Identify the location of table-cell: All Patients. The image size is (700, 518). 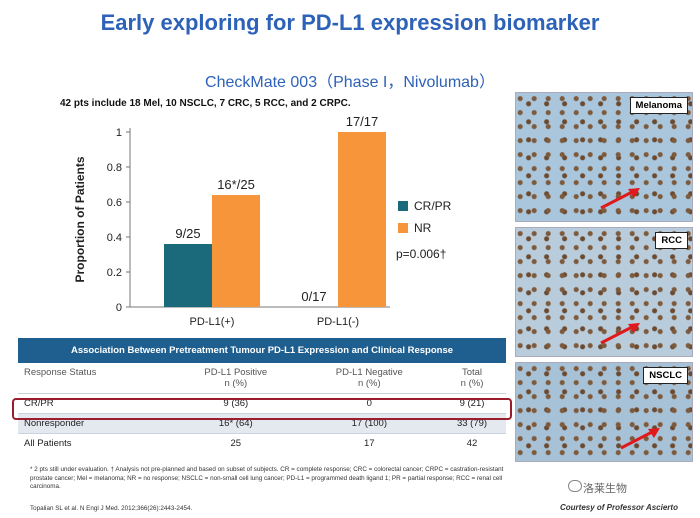
(95, 443).